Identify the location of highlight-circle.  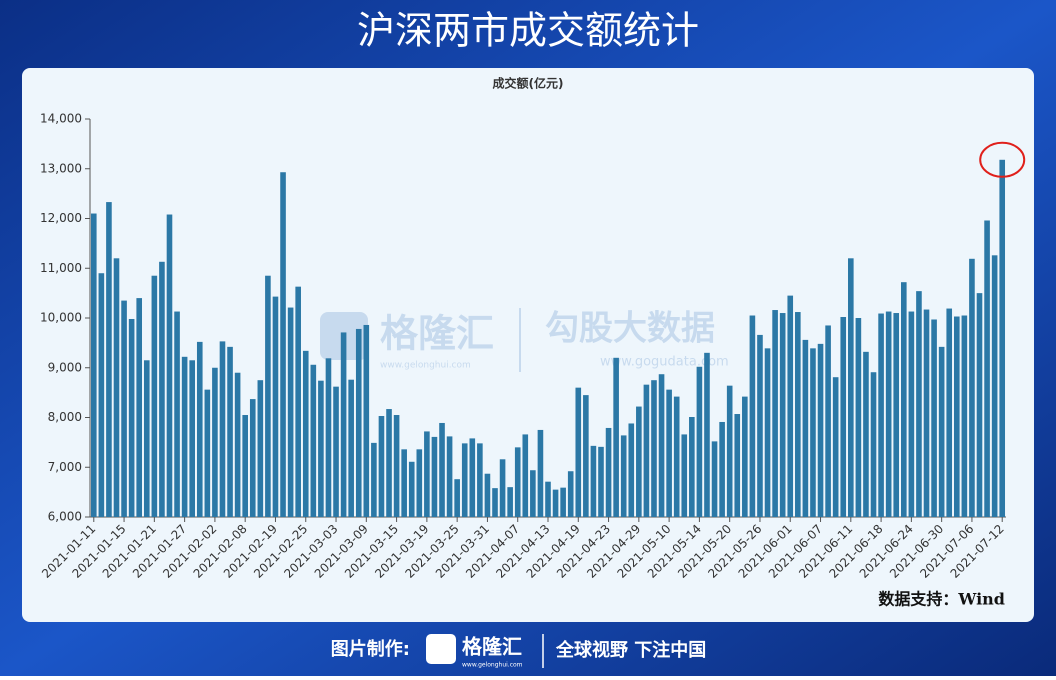
(1002, 159).